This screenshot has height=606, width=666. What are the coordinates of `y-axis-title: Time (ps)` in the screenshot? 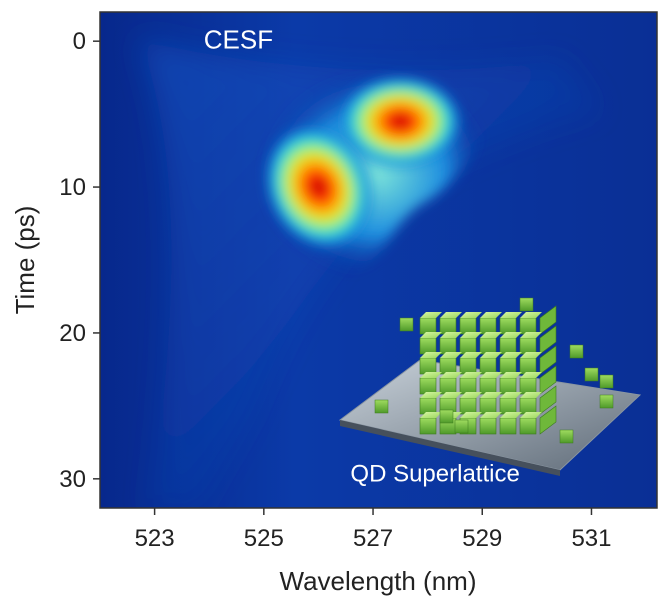 It's located at (25, 260).